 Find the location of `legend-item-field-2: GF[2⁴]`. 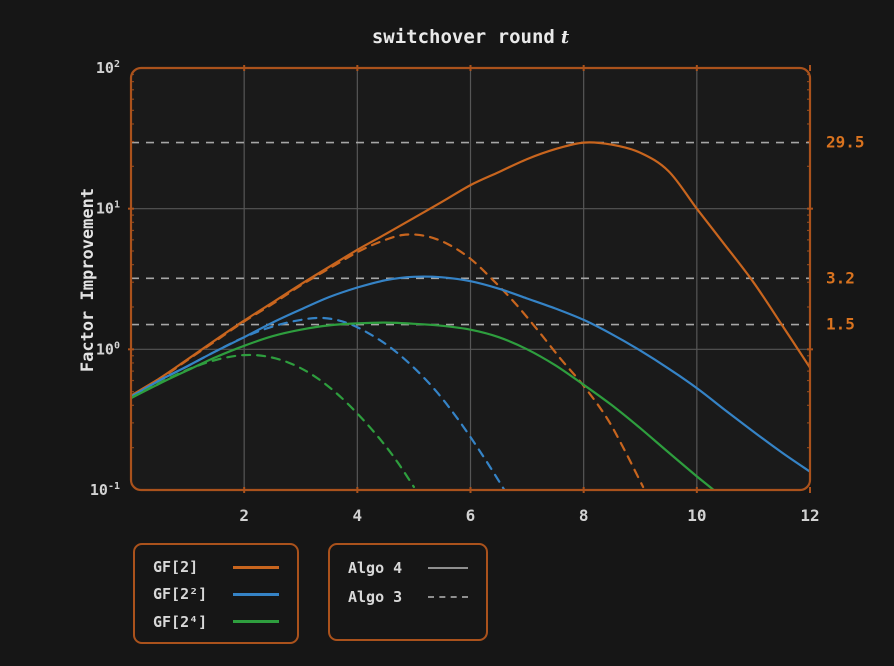

legend-item-field-2: GF[2⁴] is located at coordinates (218, 622).